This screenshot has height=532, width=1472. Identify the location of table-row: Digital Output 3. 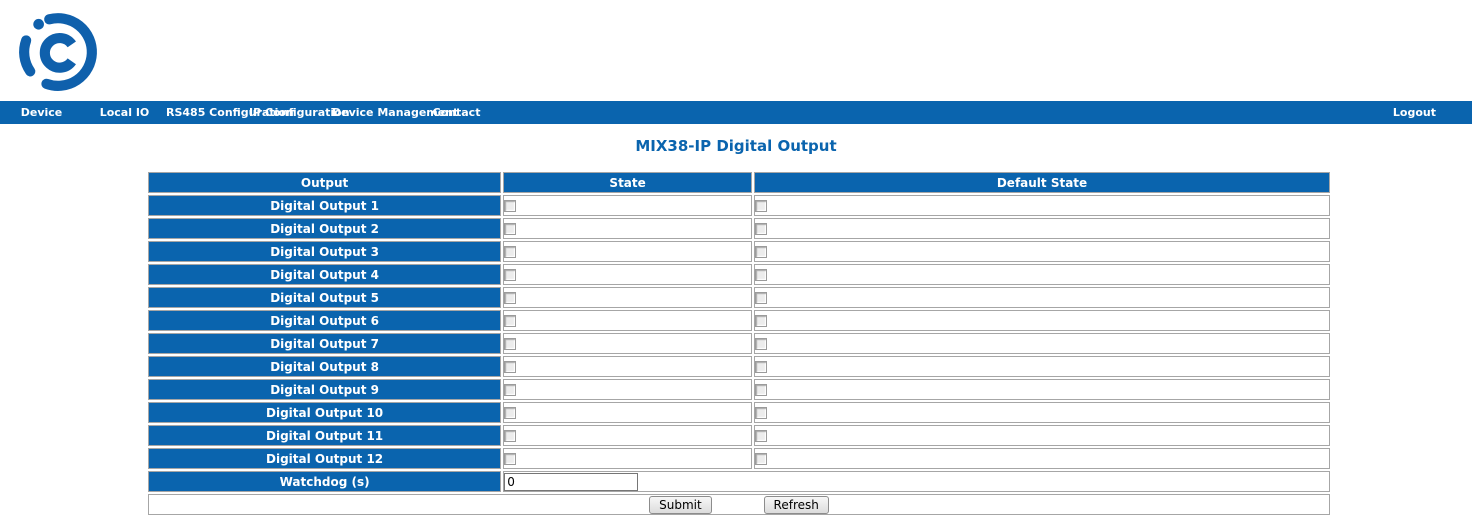
(739, 251).